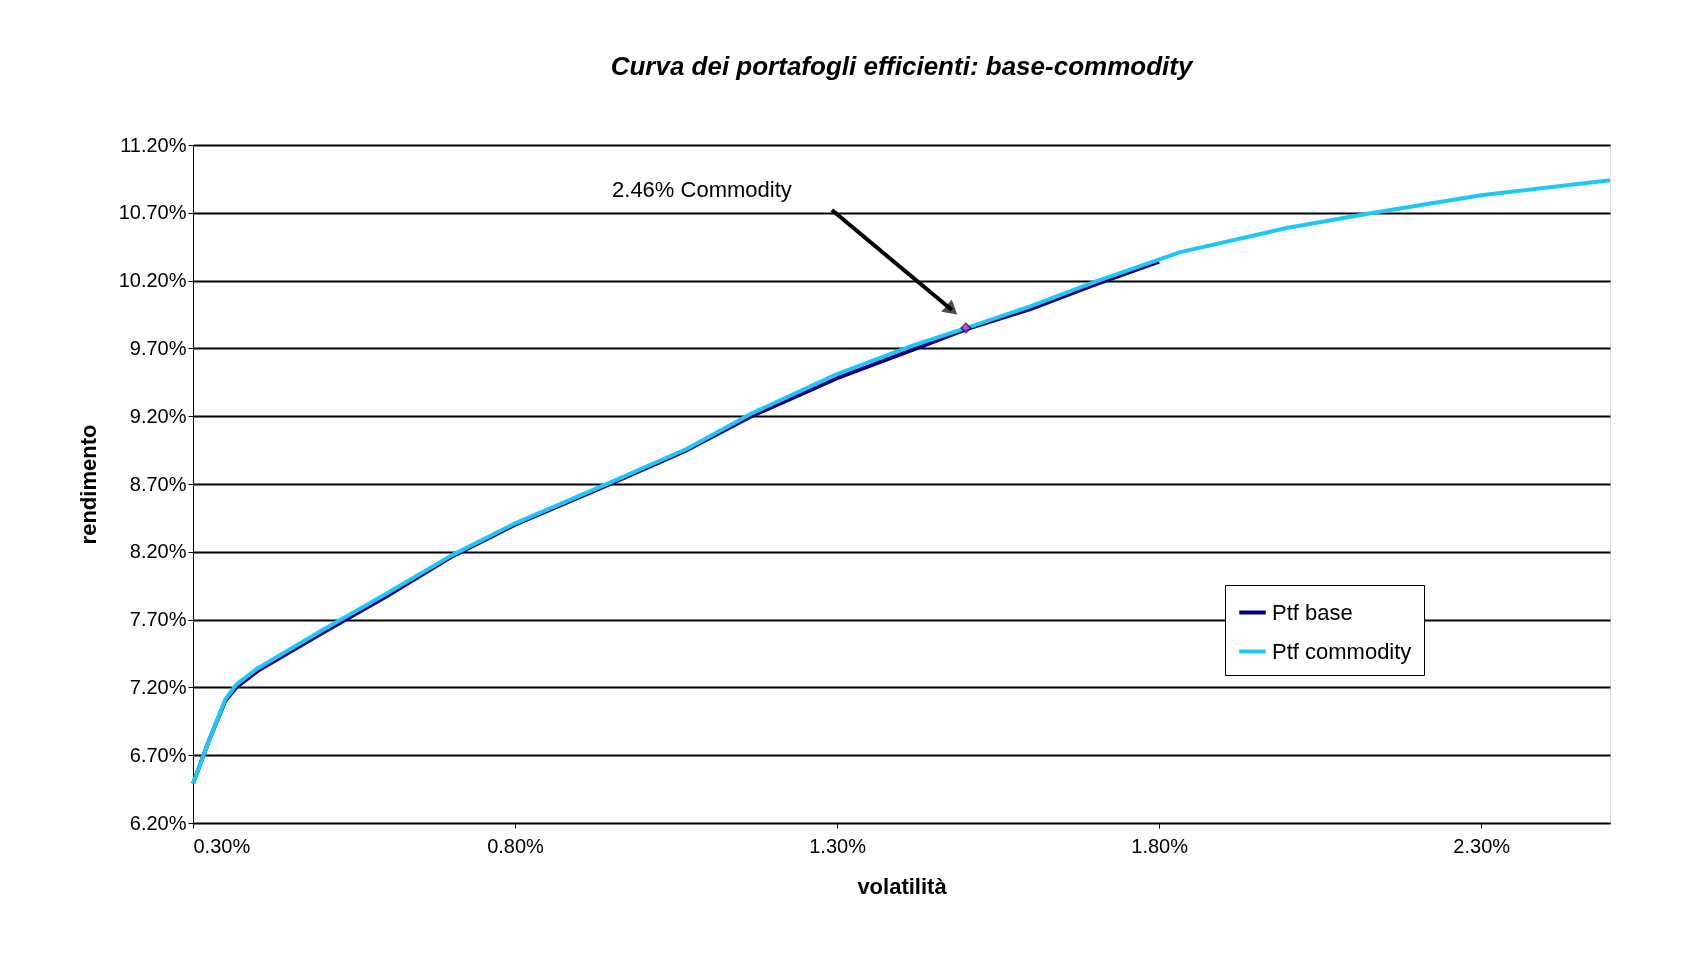 This screenshot has height=969, width=1681. Describe the element at coordinates (158, 483) in the screenshot. I see `y-tick-label: 8.70%` at that location.